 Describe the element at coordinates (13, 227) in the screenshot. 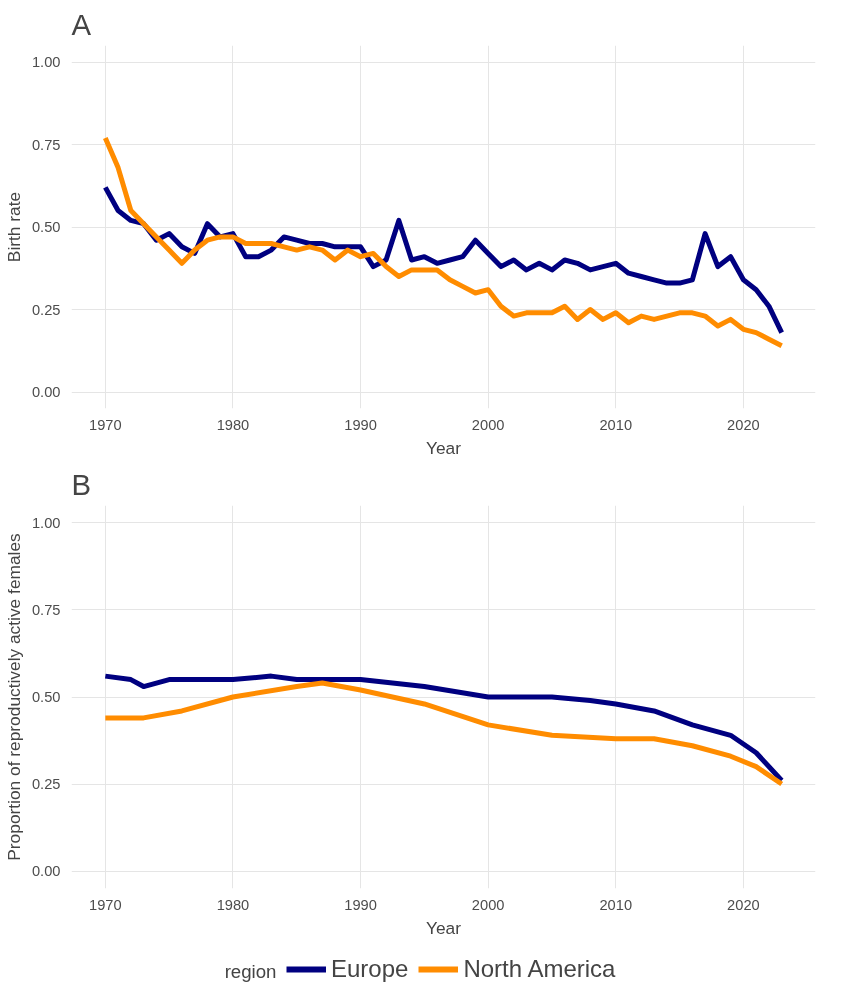

I see `y-axis-title: Birth rate` at that location.